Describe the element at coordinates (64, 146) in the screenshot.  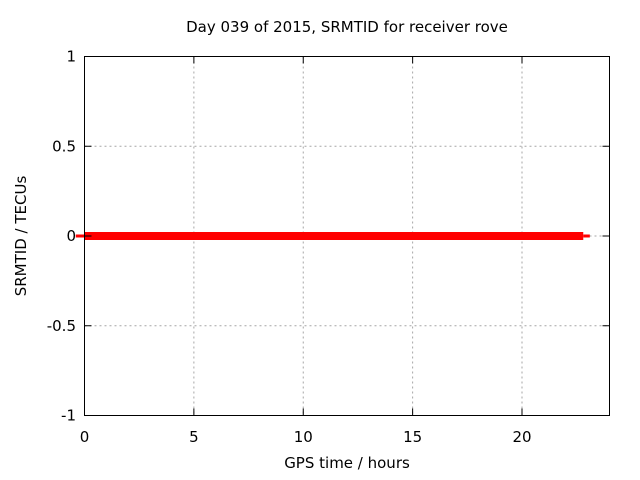
I see `y-tick-label: 0.5` at that location.